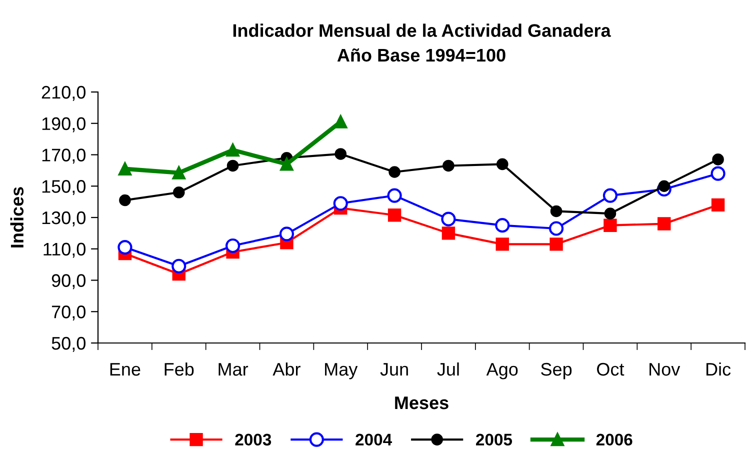  What do you see at coordinates (502, 371) in the screenshot?
I see `x-tick-label: Ago` at bounding box center [502, 371].